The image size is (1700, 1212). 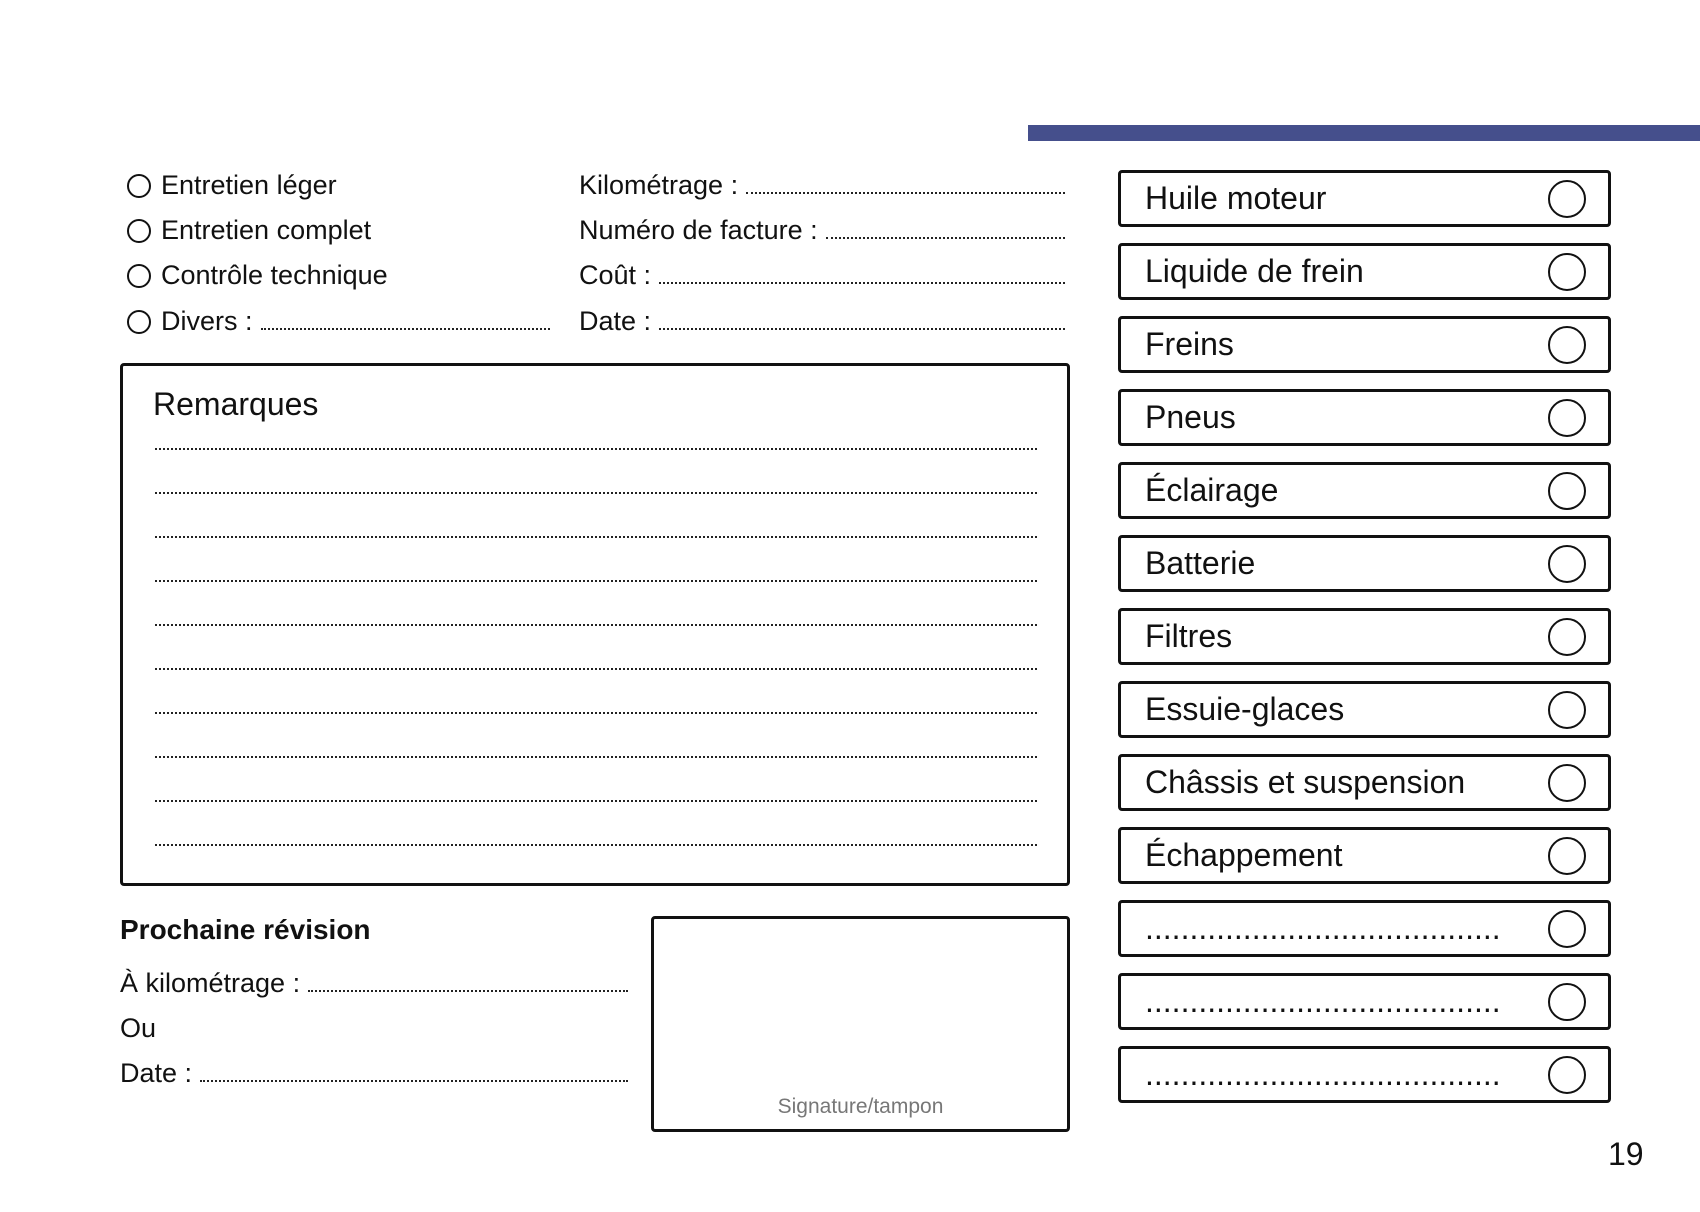 I want to click on signature-caption: Signature/tampon, so click(x=860, y=1106).